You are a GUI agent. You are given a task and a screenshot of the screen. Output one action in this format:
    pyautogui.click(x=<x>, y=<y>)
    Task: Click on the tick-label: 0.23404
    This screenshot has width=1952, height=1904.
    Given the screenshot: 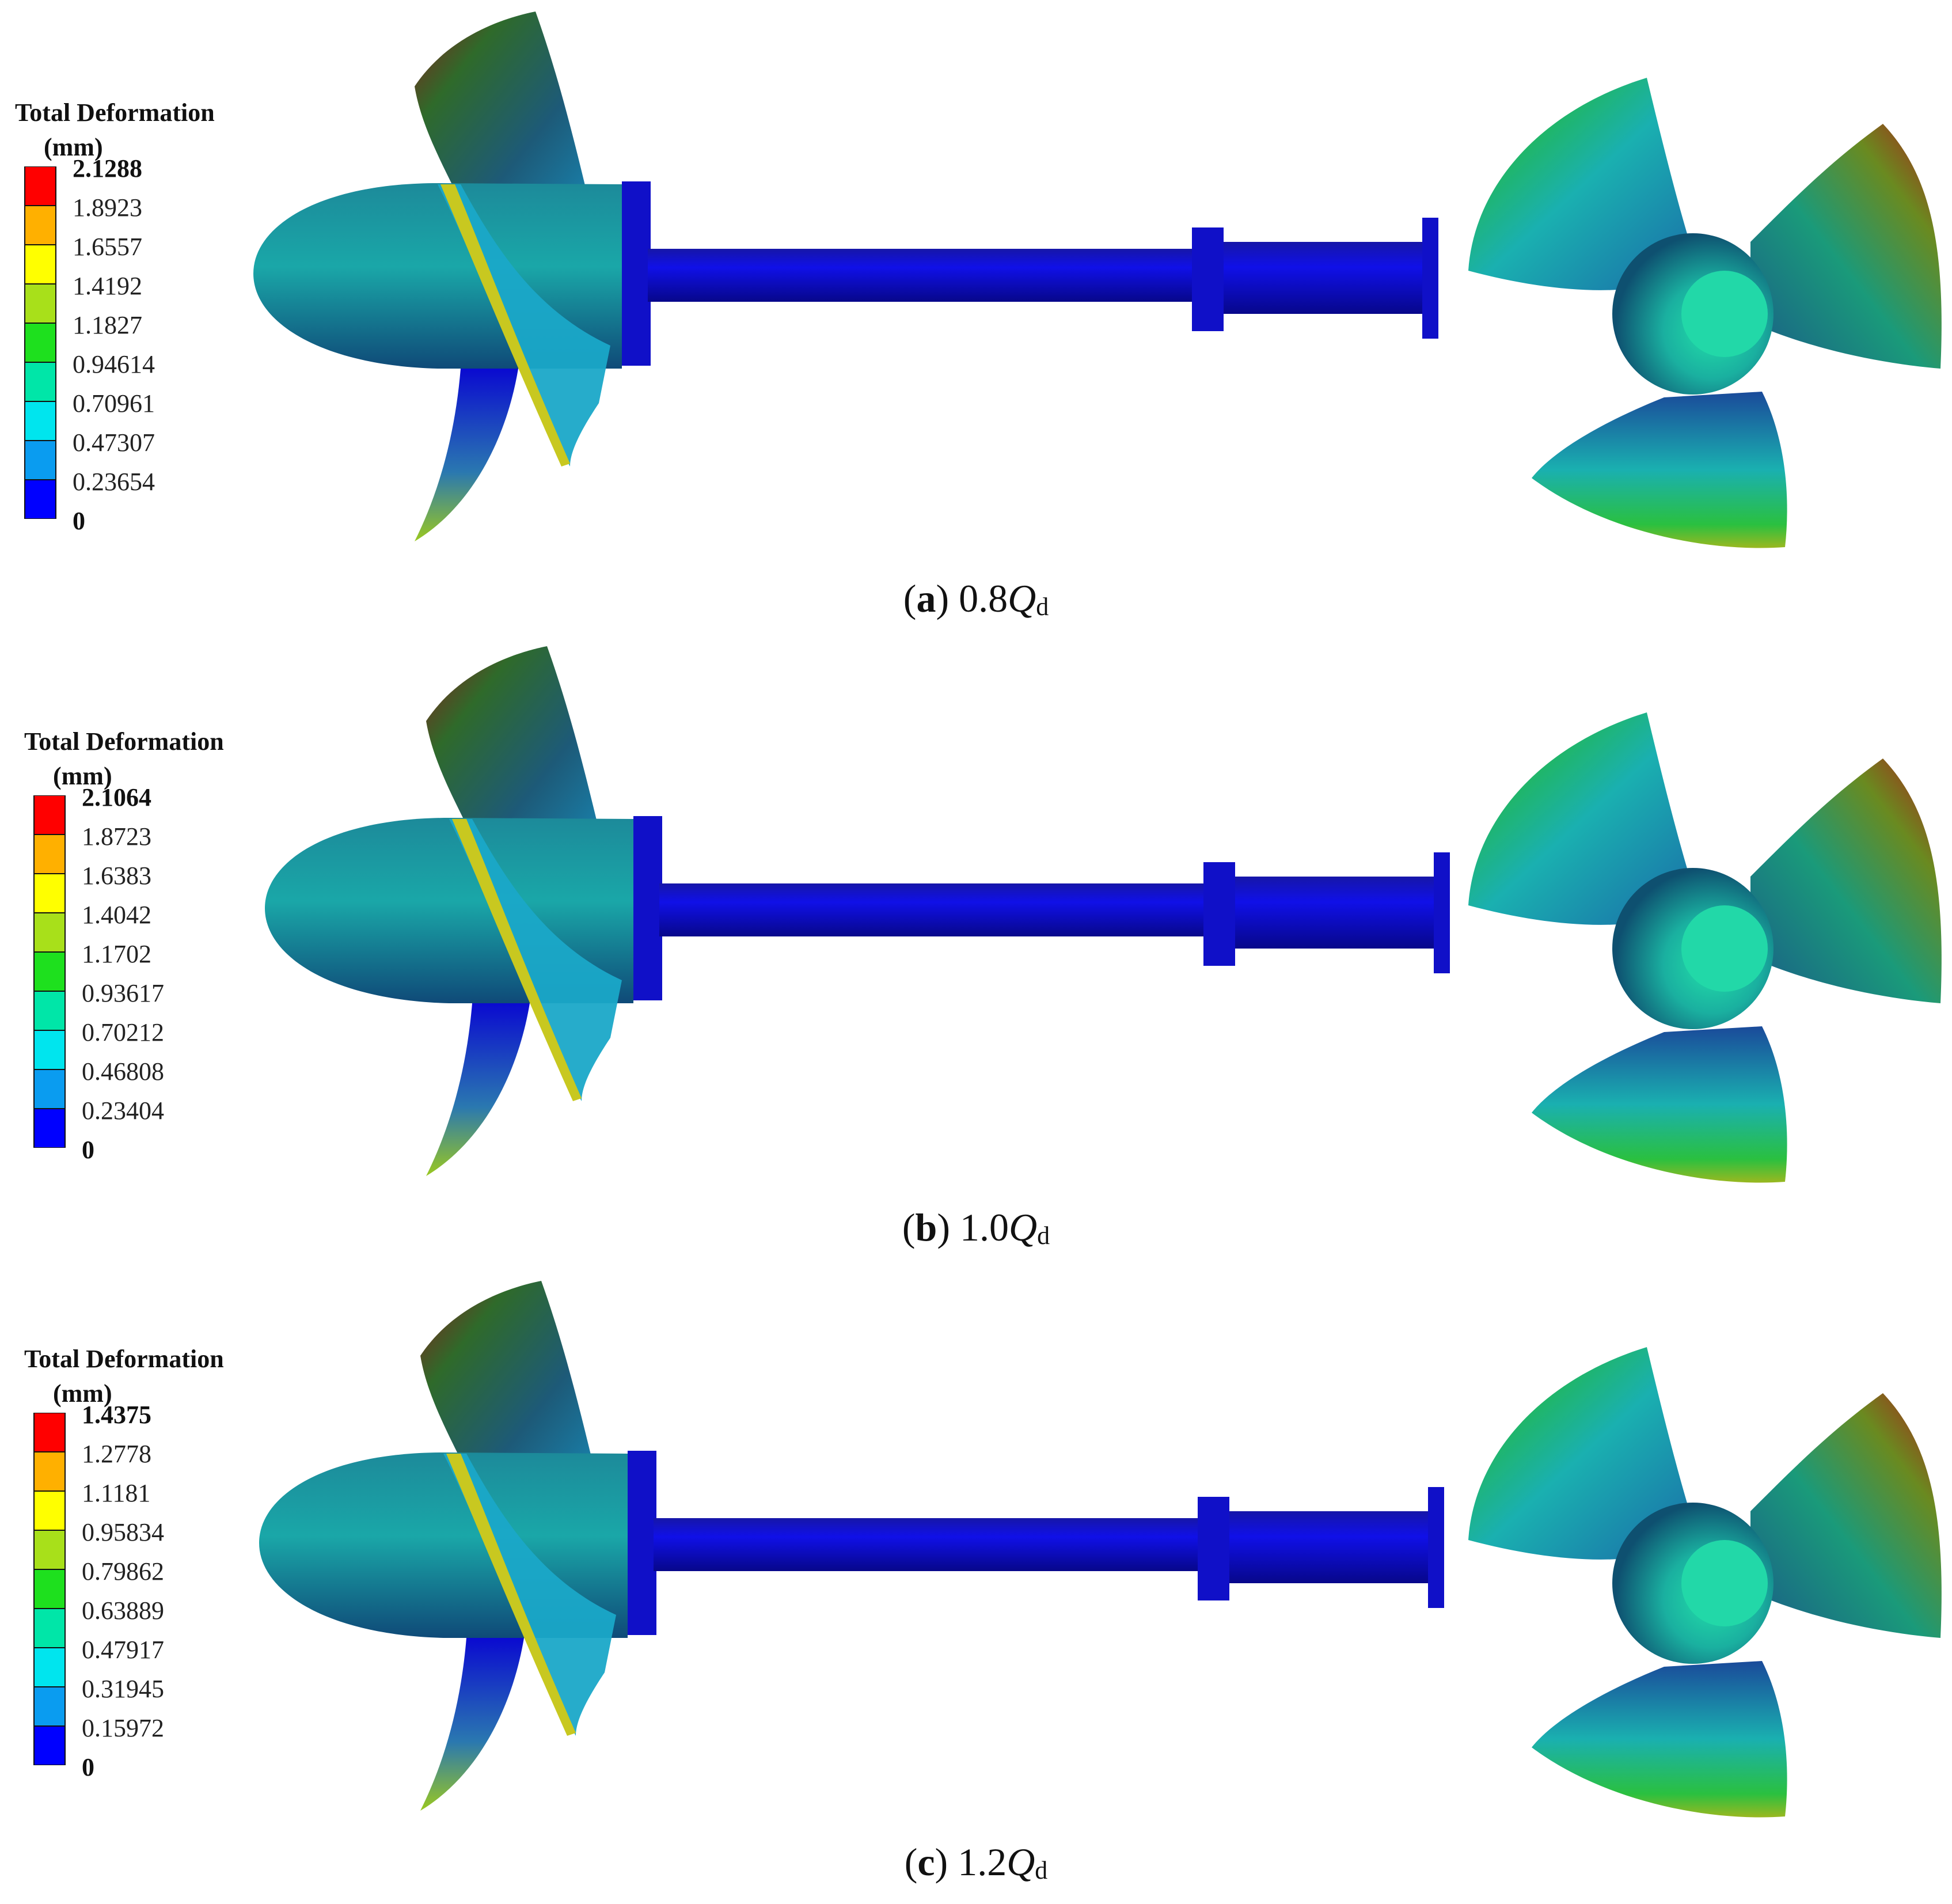 What is the action you would take?
    pyautogui.click(x=123, y=1111)
    